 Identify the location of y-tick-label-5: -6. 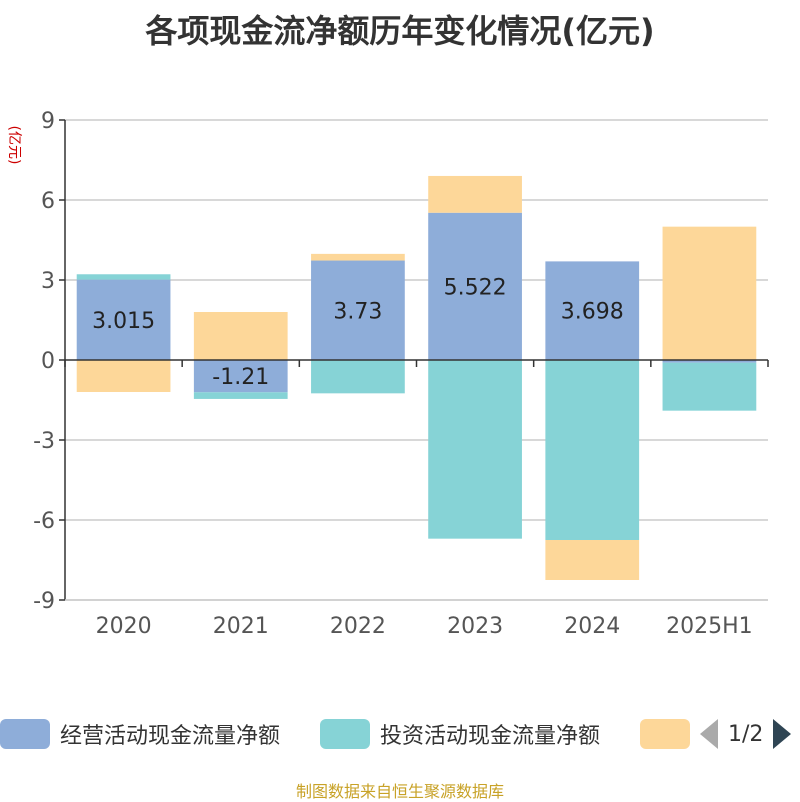
(44, 521).